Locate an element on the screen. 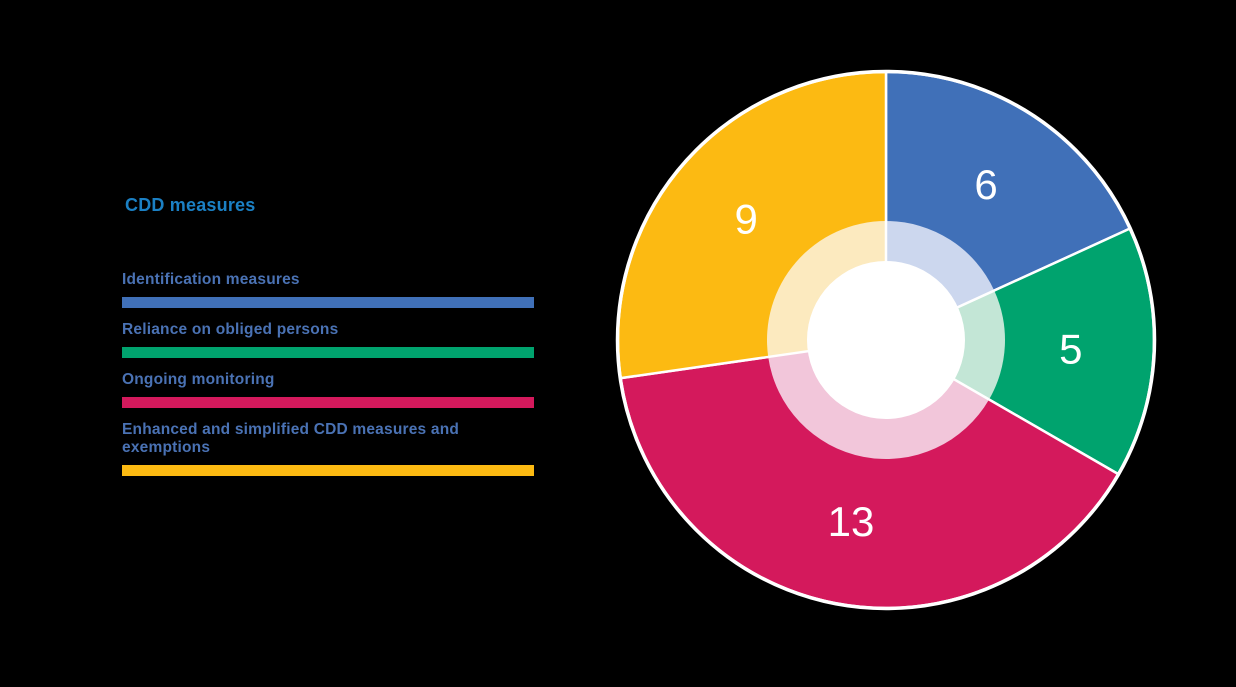  slice-value-label-0: 6 is located at coordinates (985, 184).